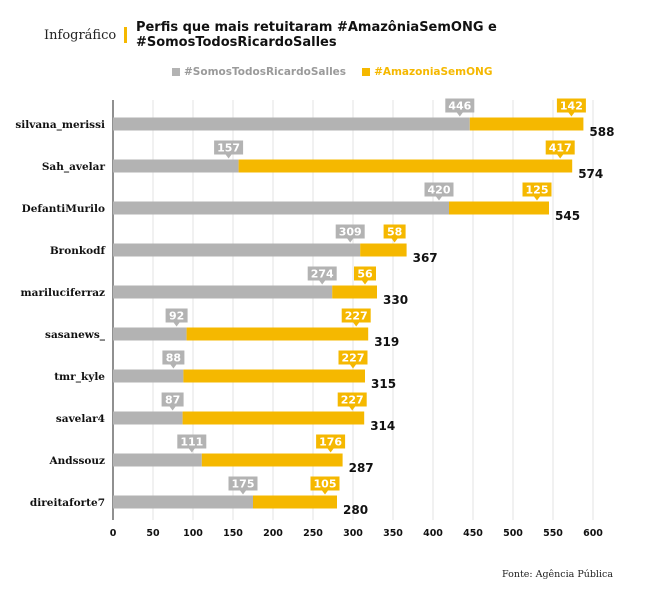 The height and width of the screenshot is (600, 653). What do you see at coordinates (361, 468) in the screenshot?
I see `total-label: 287` at bounding box center [361, 468].